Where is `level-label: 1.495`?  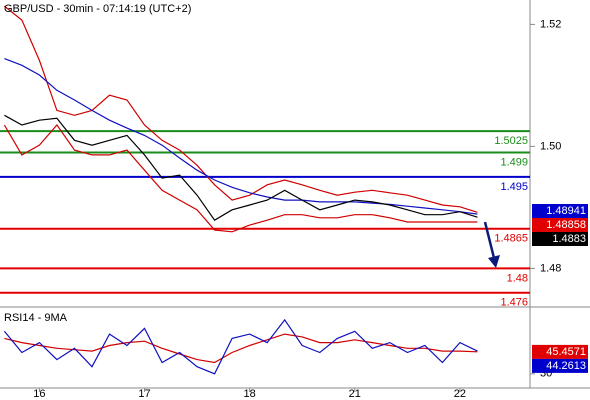
level-label: 1.495 is located at coordinates (514, 187).